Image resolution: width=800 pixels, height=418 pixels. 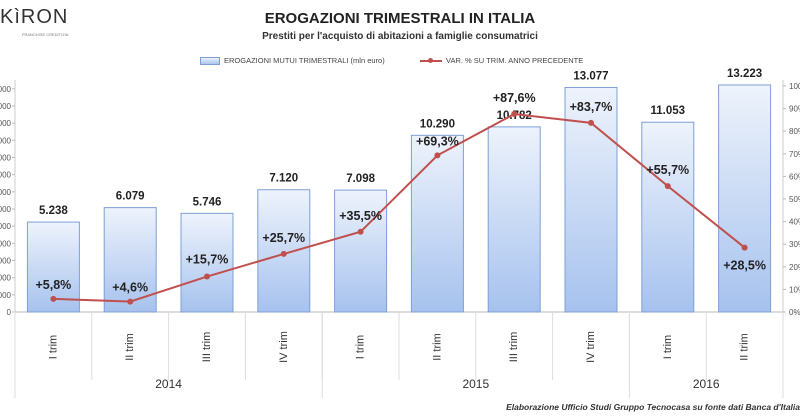 What do you see at coordinates (283, 179) in the screenshot?
I see `bar-value-label: 7.120` at bounding box center [283, 179].